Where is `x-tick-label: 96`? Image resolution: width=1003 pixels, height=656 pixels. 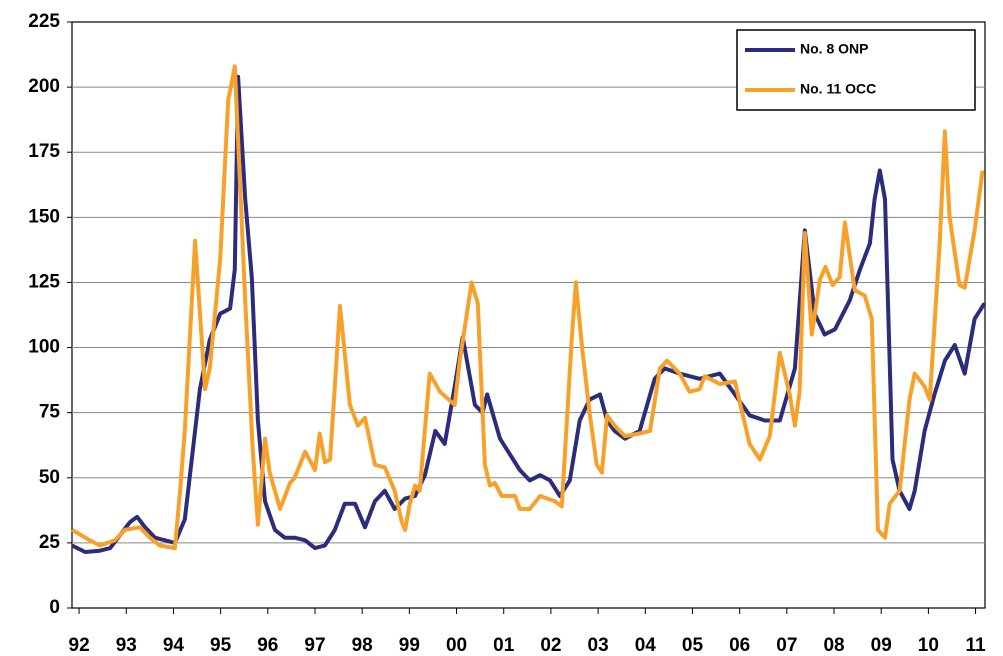 x-tick-label: 96 is located at coordinates (267, 645).